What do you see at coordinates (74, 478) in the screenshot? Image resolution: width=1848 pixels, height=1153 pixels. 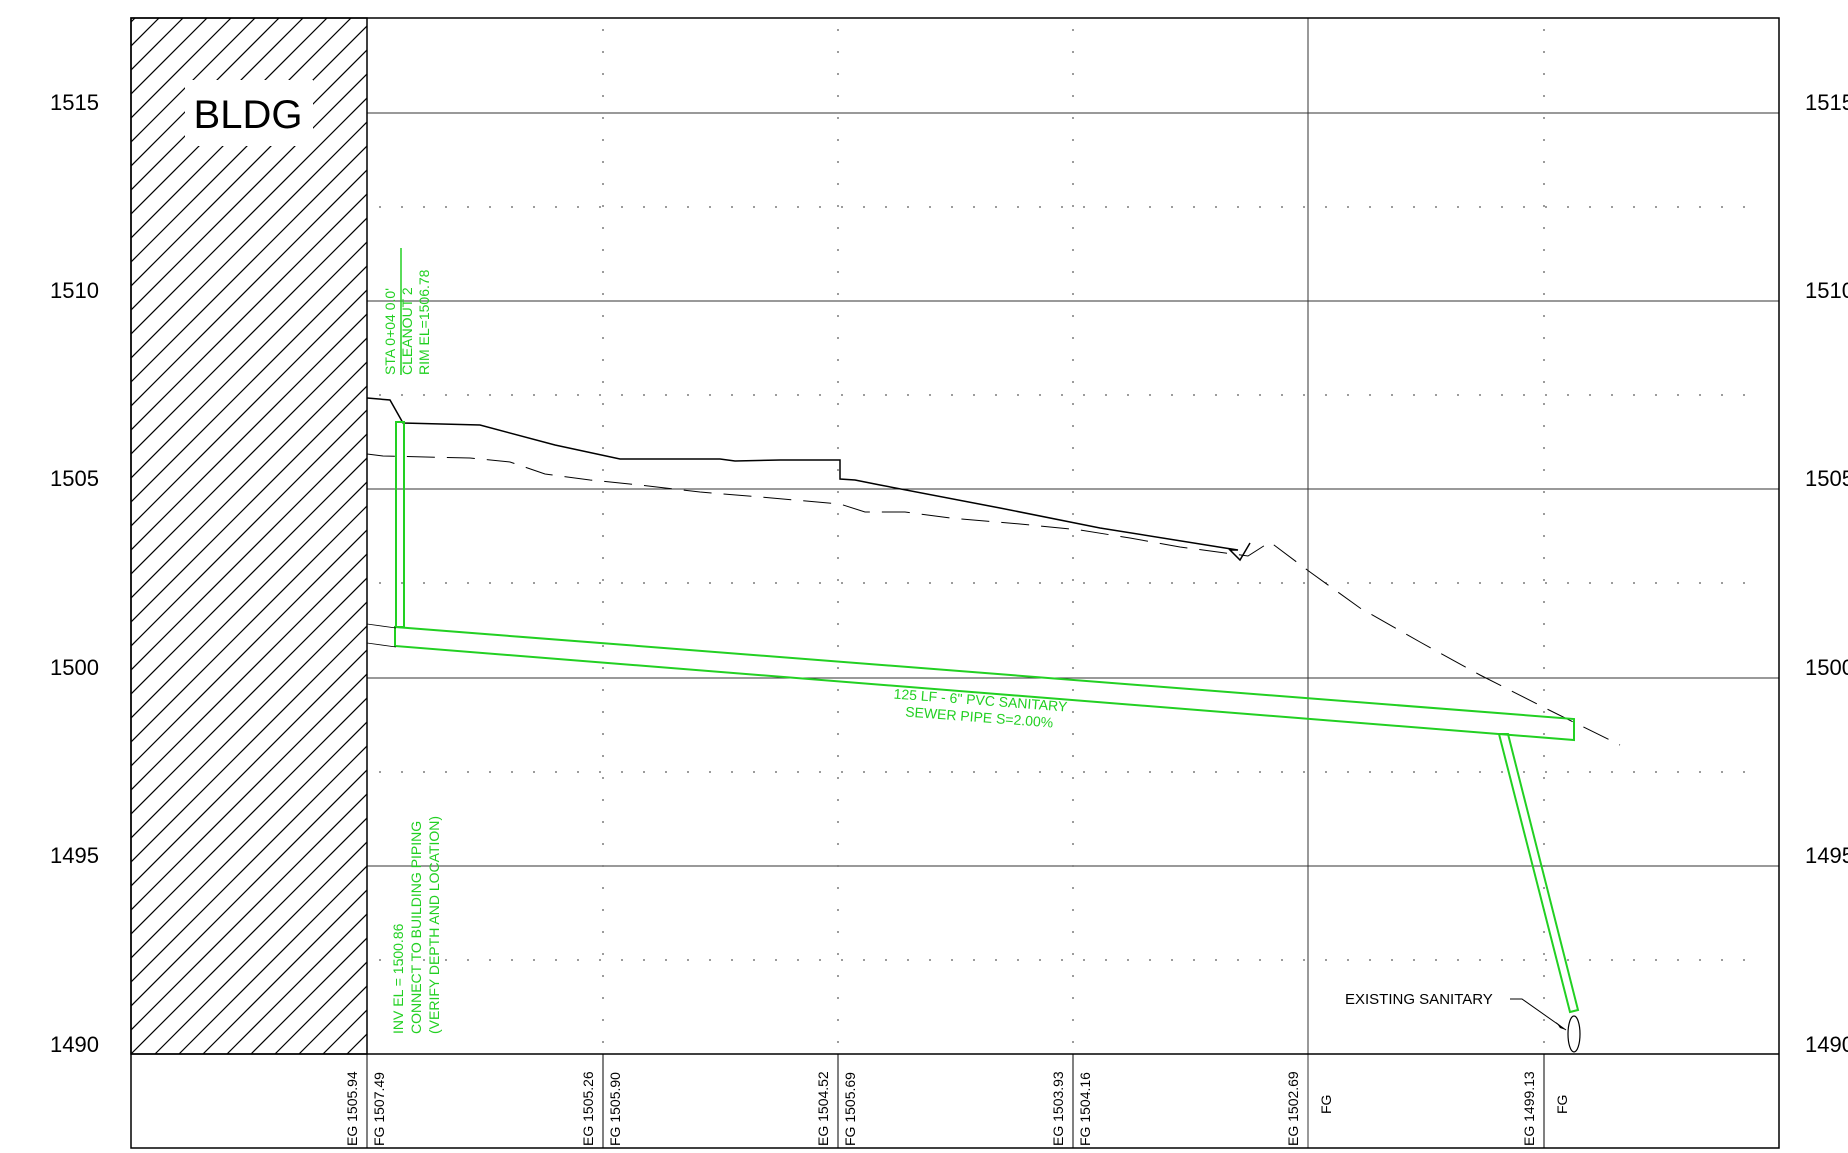 I see `elev-label-left: 1505` at bounding box center [74, 478].